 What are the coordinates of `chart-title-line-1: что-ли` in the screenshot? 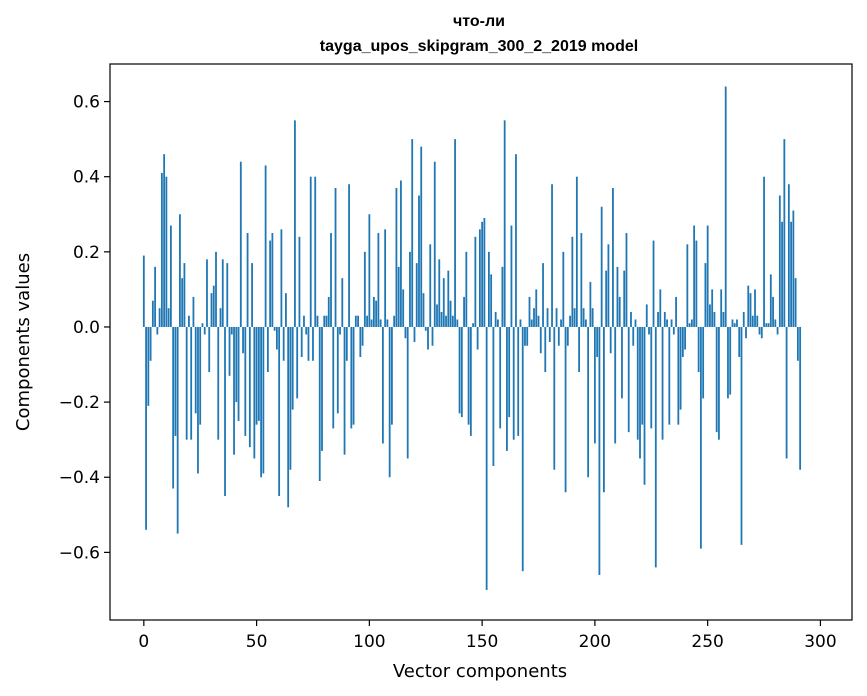 It's located at (479, 21).